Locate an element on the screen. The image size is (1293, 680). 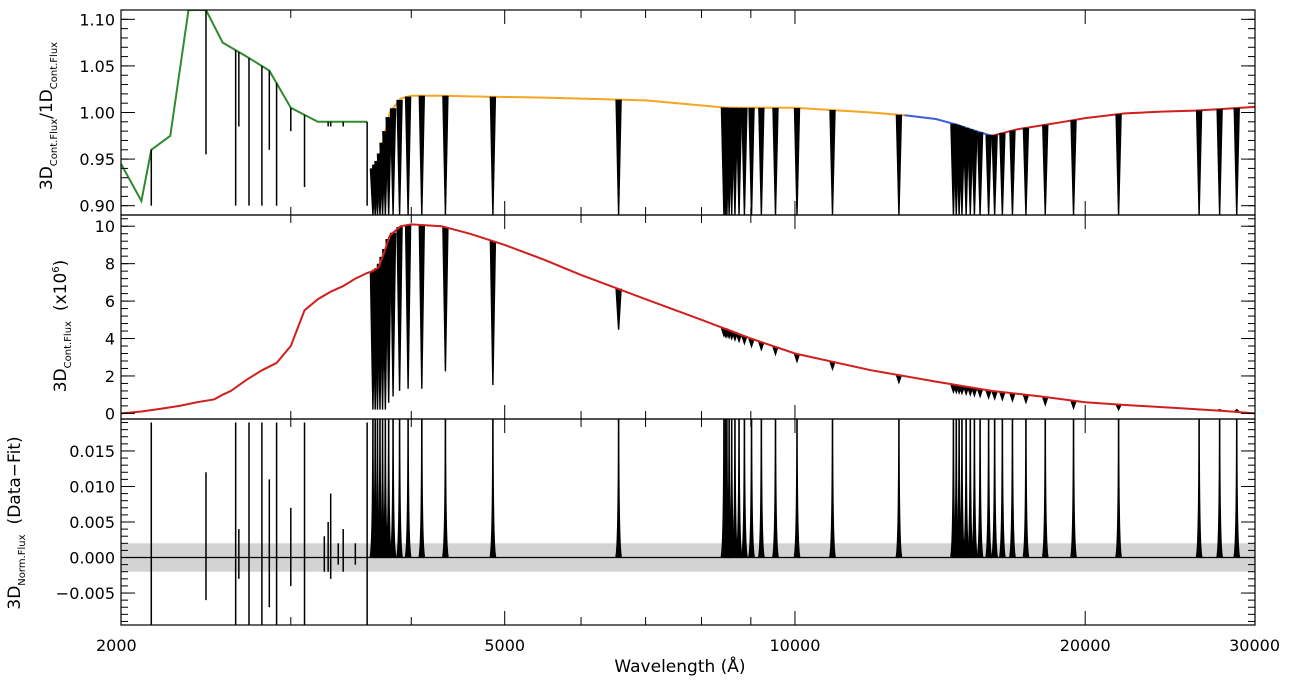
ratio-fit-orange_fit is located at coordinates (638, 131).